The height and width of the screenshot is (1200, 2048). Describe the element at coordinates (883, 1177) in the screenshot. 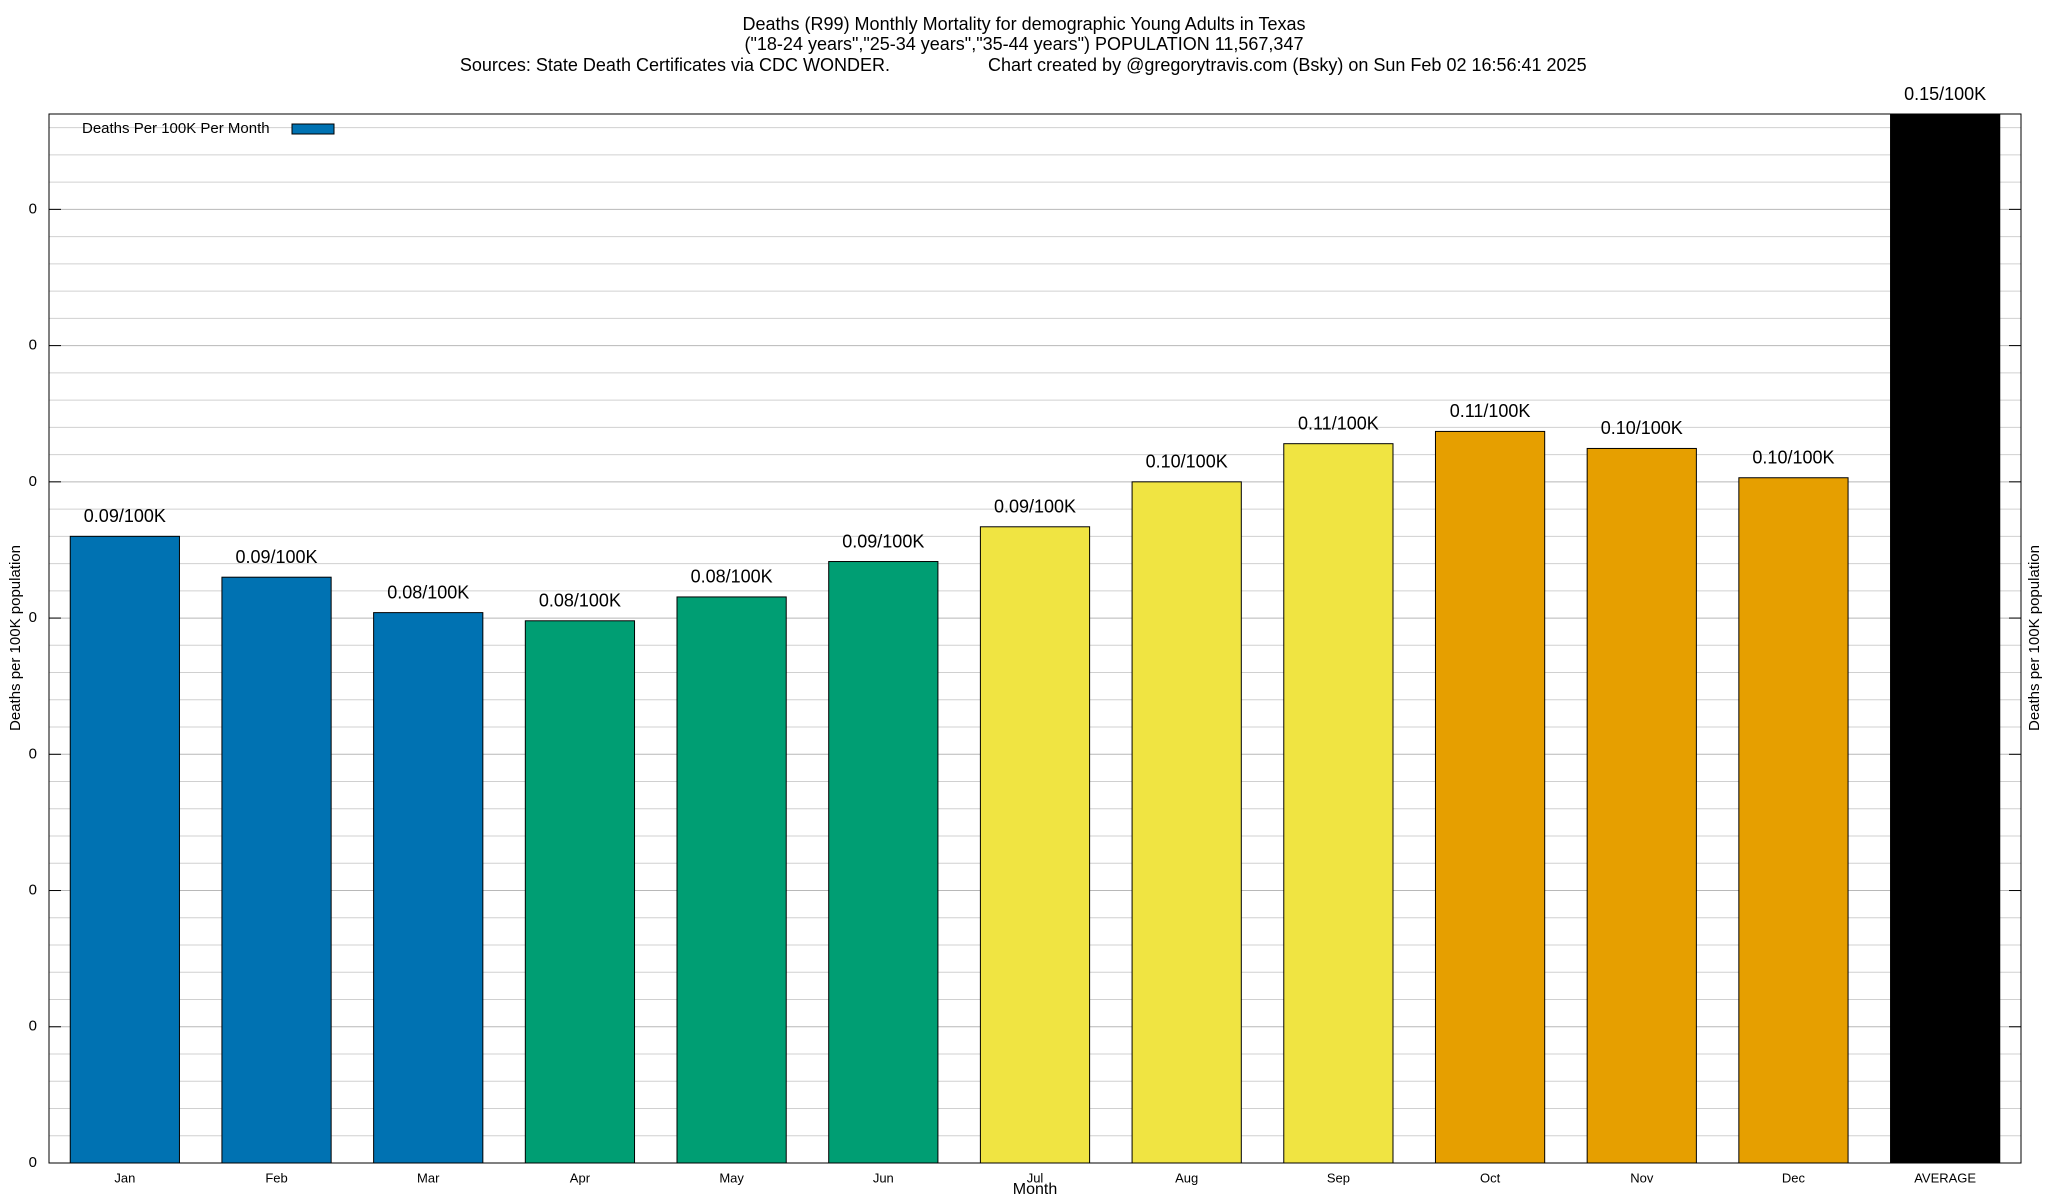

I see `x-tick-label: Jun` at that location.